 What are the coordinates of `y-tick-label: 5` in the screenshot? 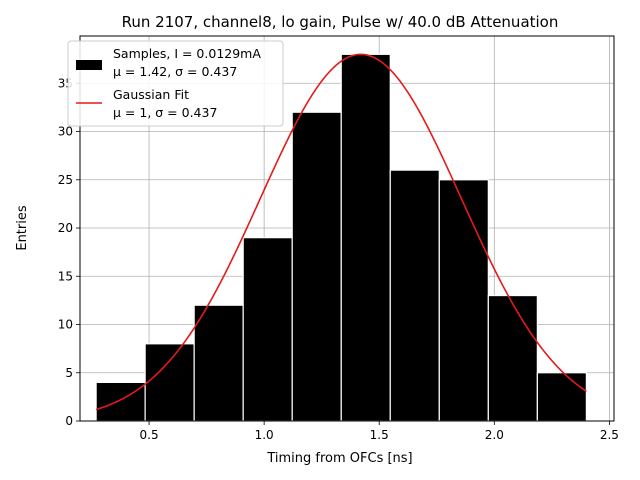 It's located at (69, 373).